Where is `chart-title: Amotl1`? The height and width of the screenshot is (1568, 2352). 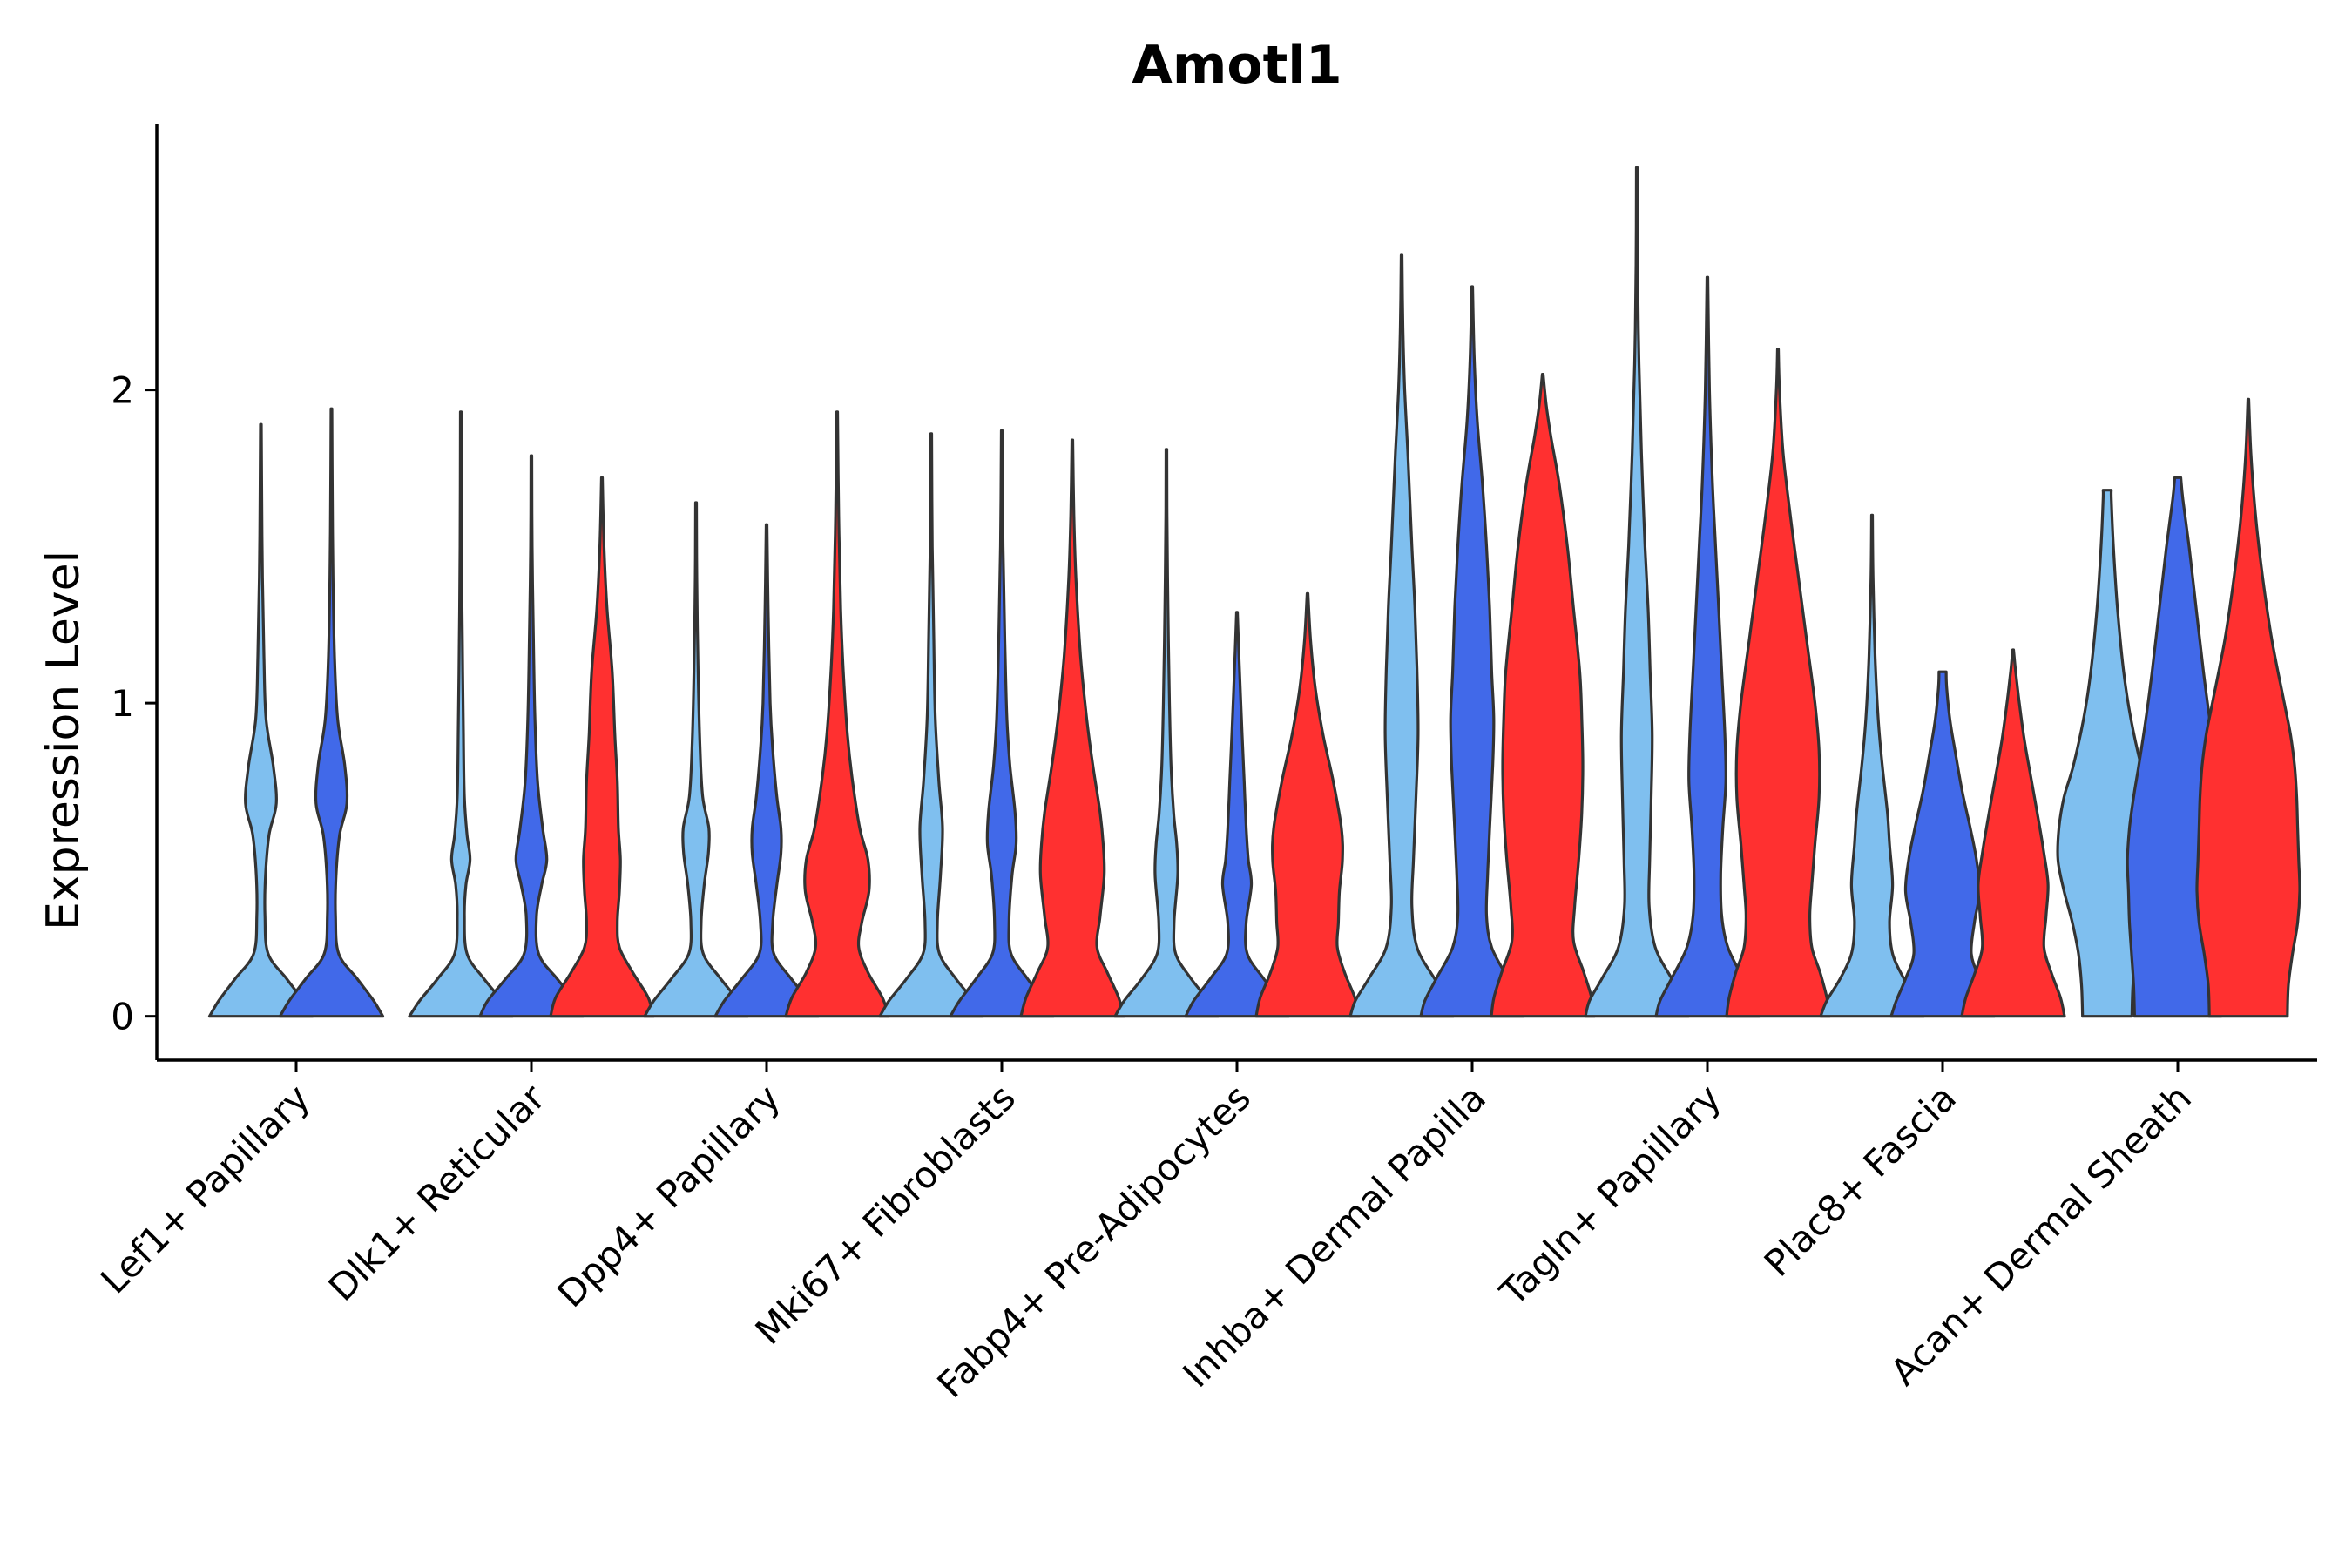
chart-title: Amotl1 is located at coordinates (1237, 66).